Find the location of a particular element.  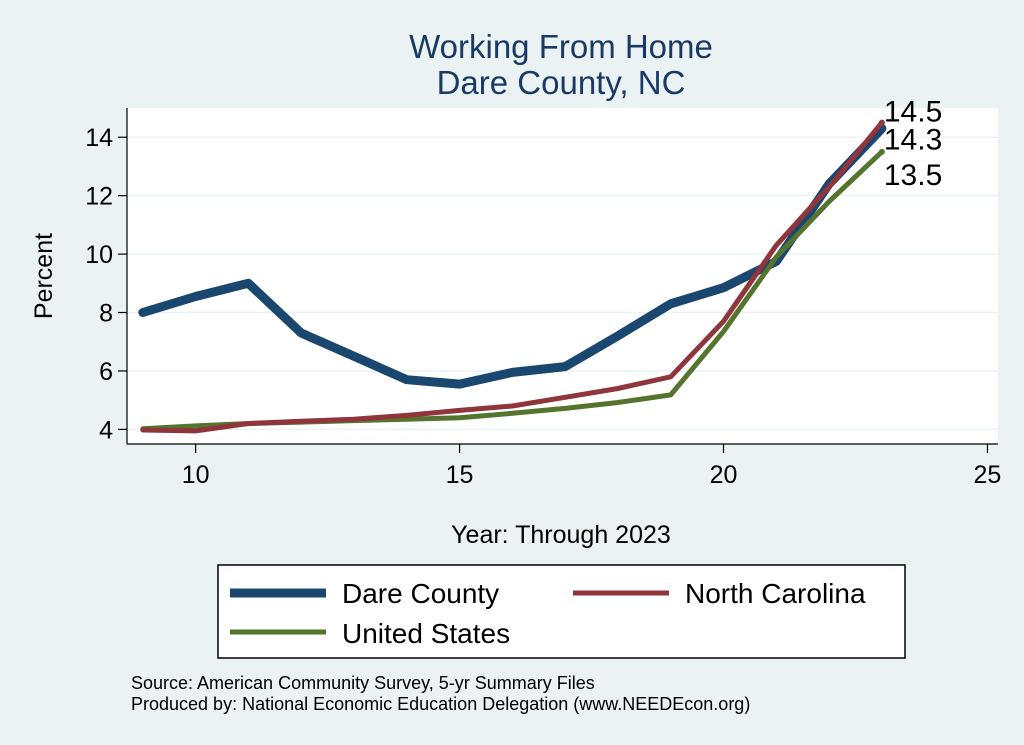

series-endpoint-united-states is located at coordinates (881, 151).